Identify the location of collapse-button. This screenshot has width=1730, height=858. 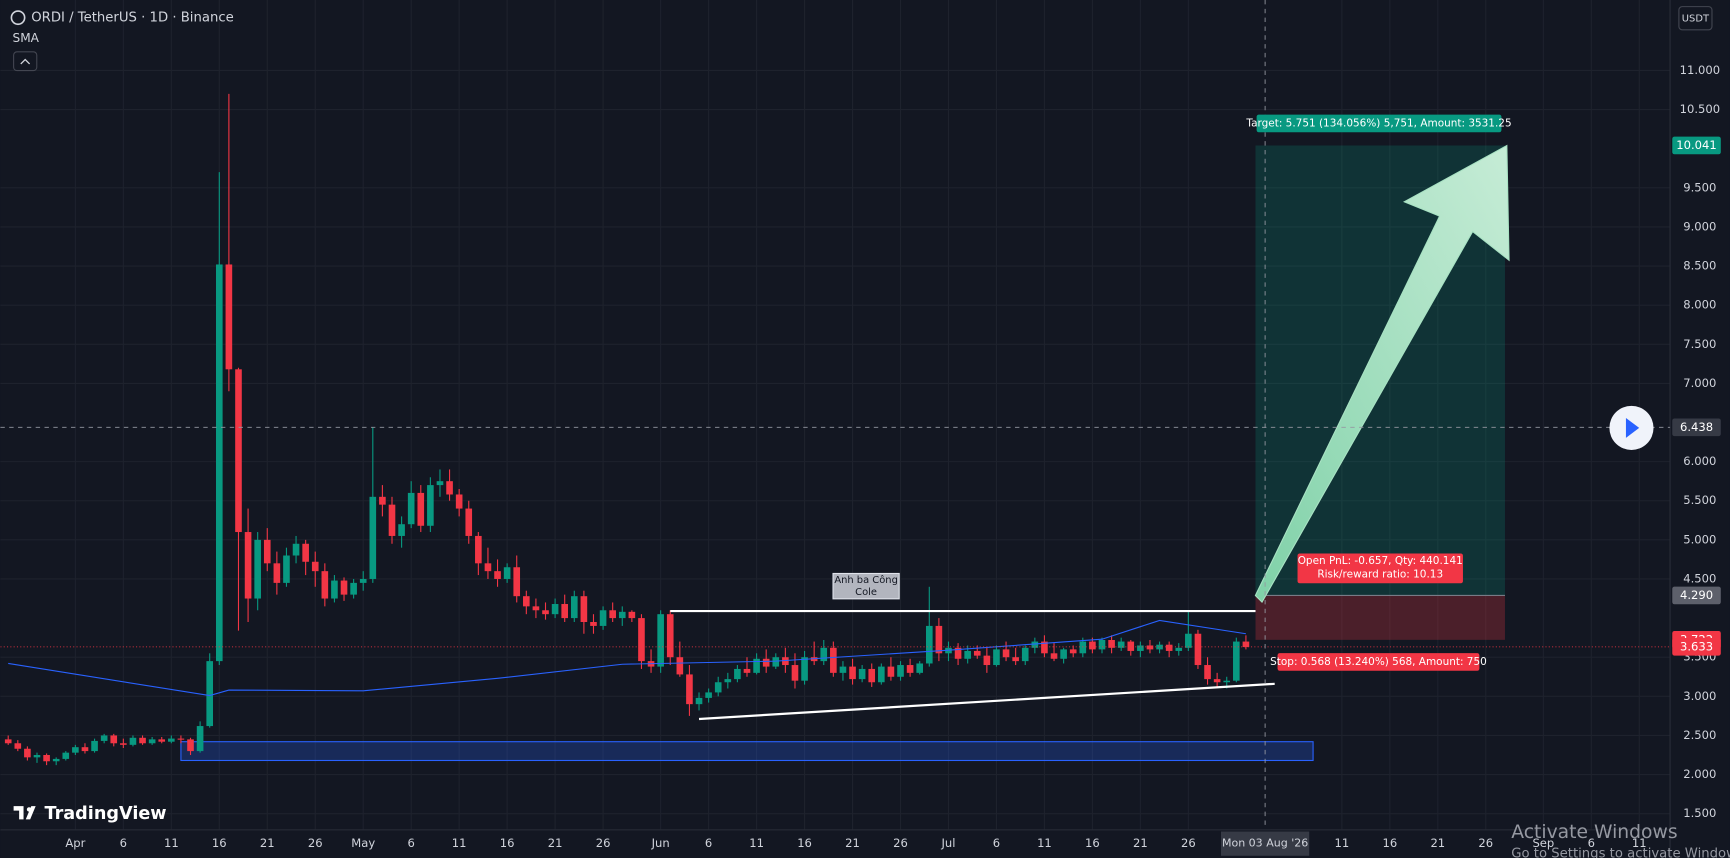
(25, 61).